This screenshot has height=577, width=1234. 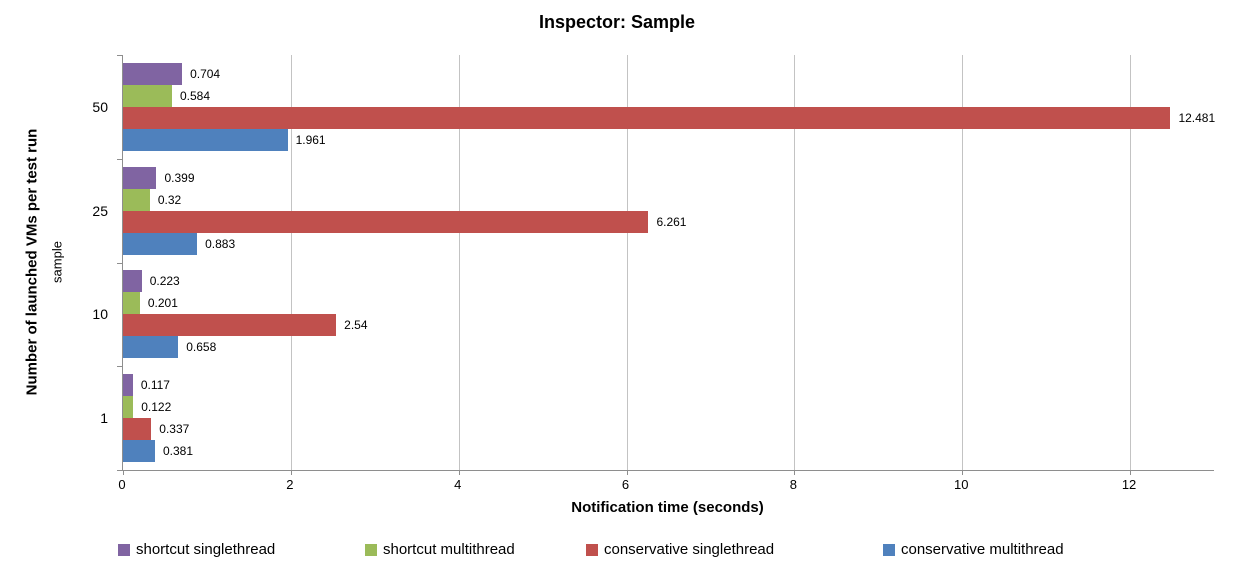 I want to click on bar-value-label-conservative-singlethread-vms-25: 6.261, so click(x=671, y=221).